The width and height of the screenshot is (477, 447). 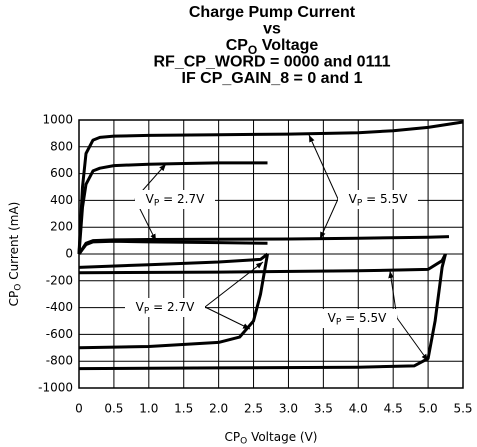 I want to click on x-axis-label-sub: O, so click(x=243, y=441).